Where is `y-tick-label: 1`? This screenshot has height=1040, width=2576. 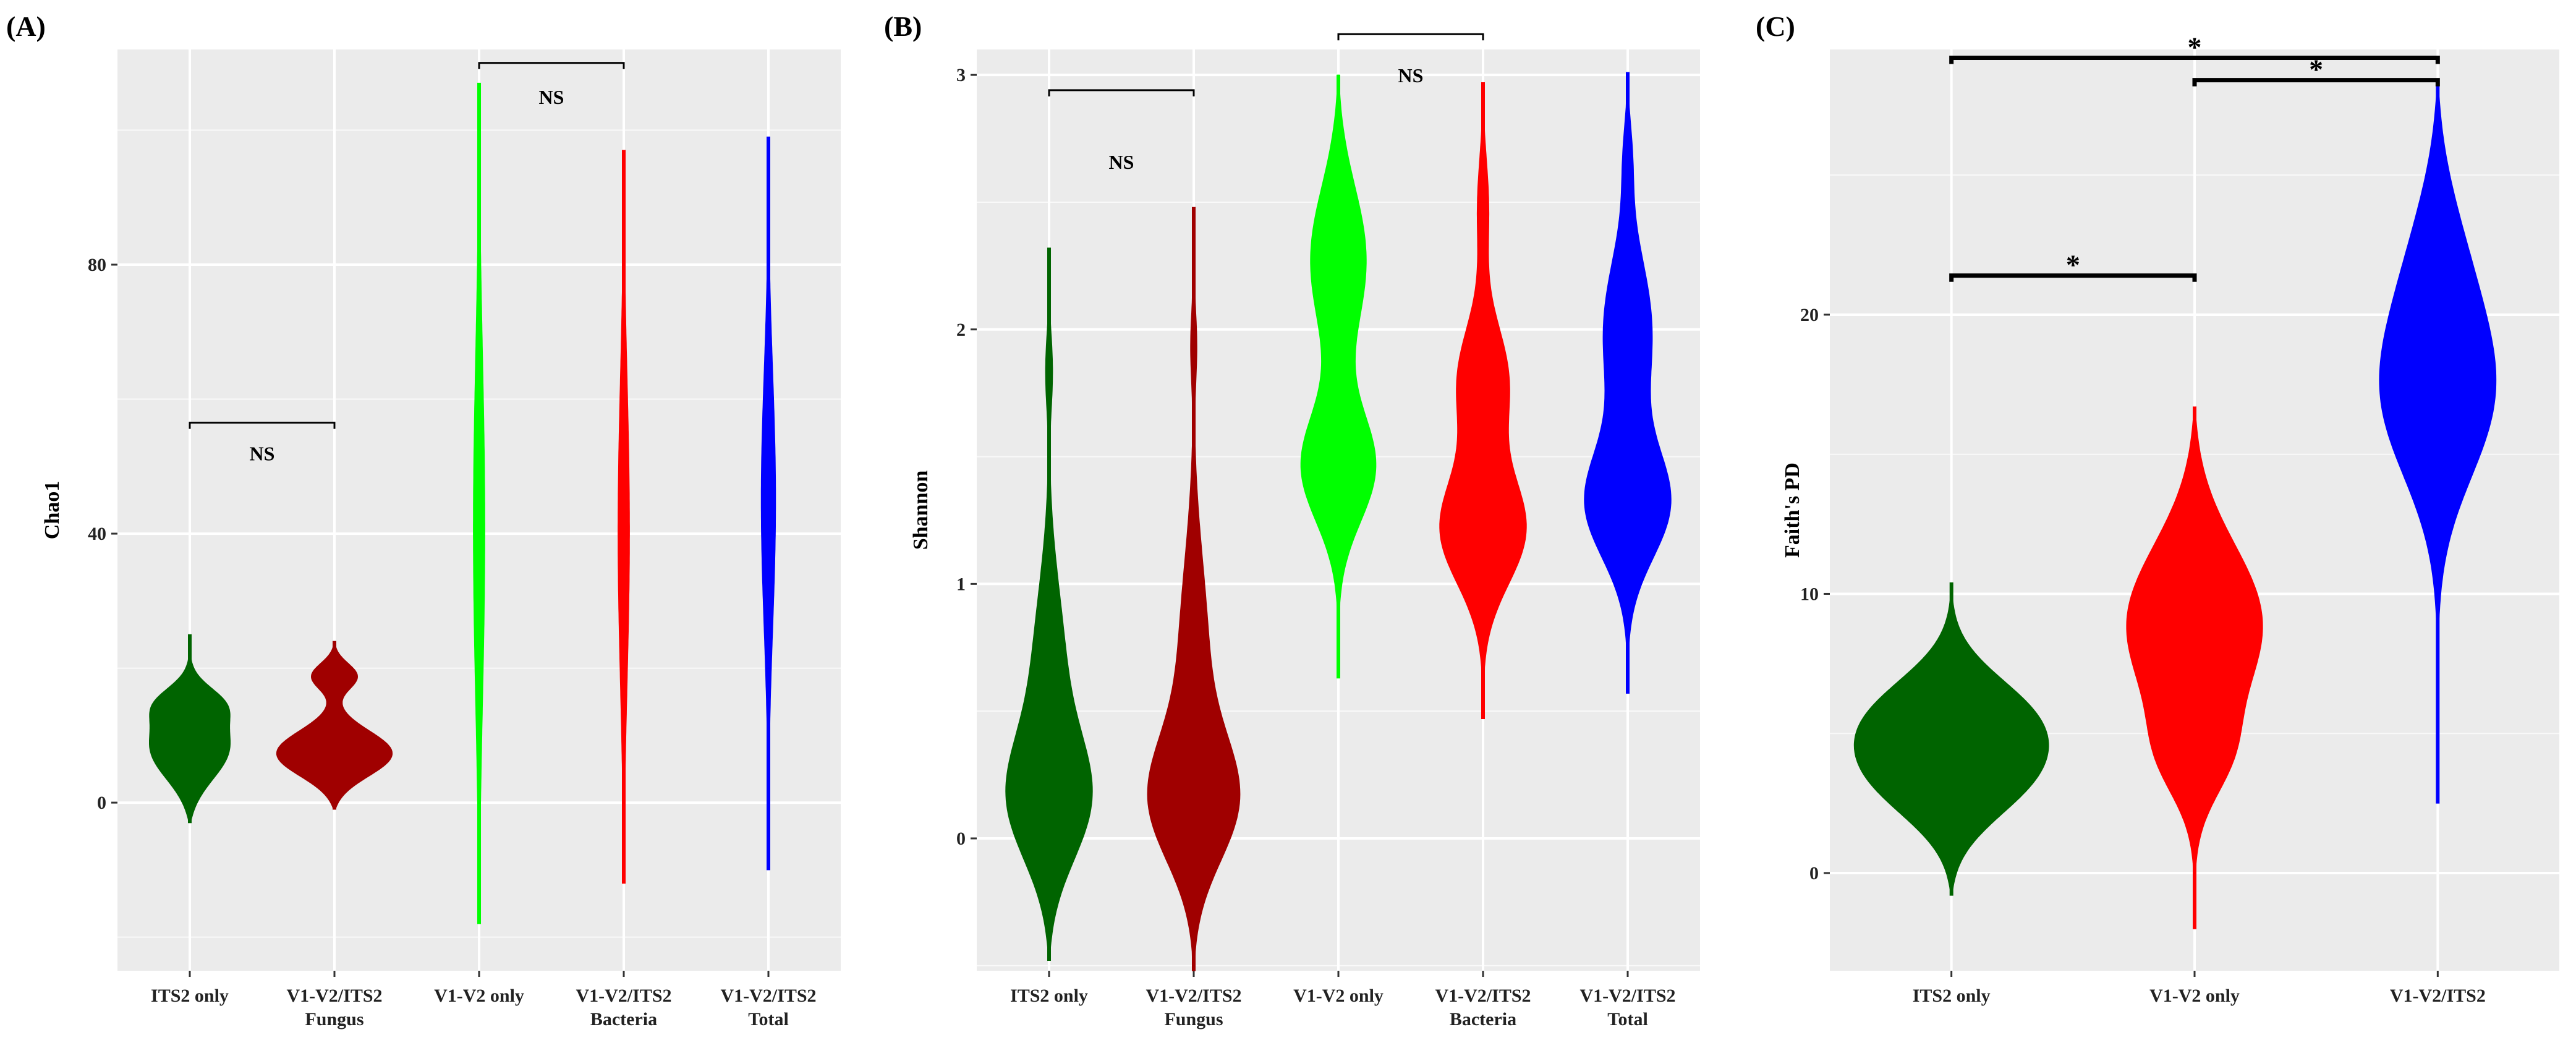 y-tick-label: 1 is located at coordinates (961, 584).